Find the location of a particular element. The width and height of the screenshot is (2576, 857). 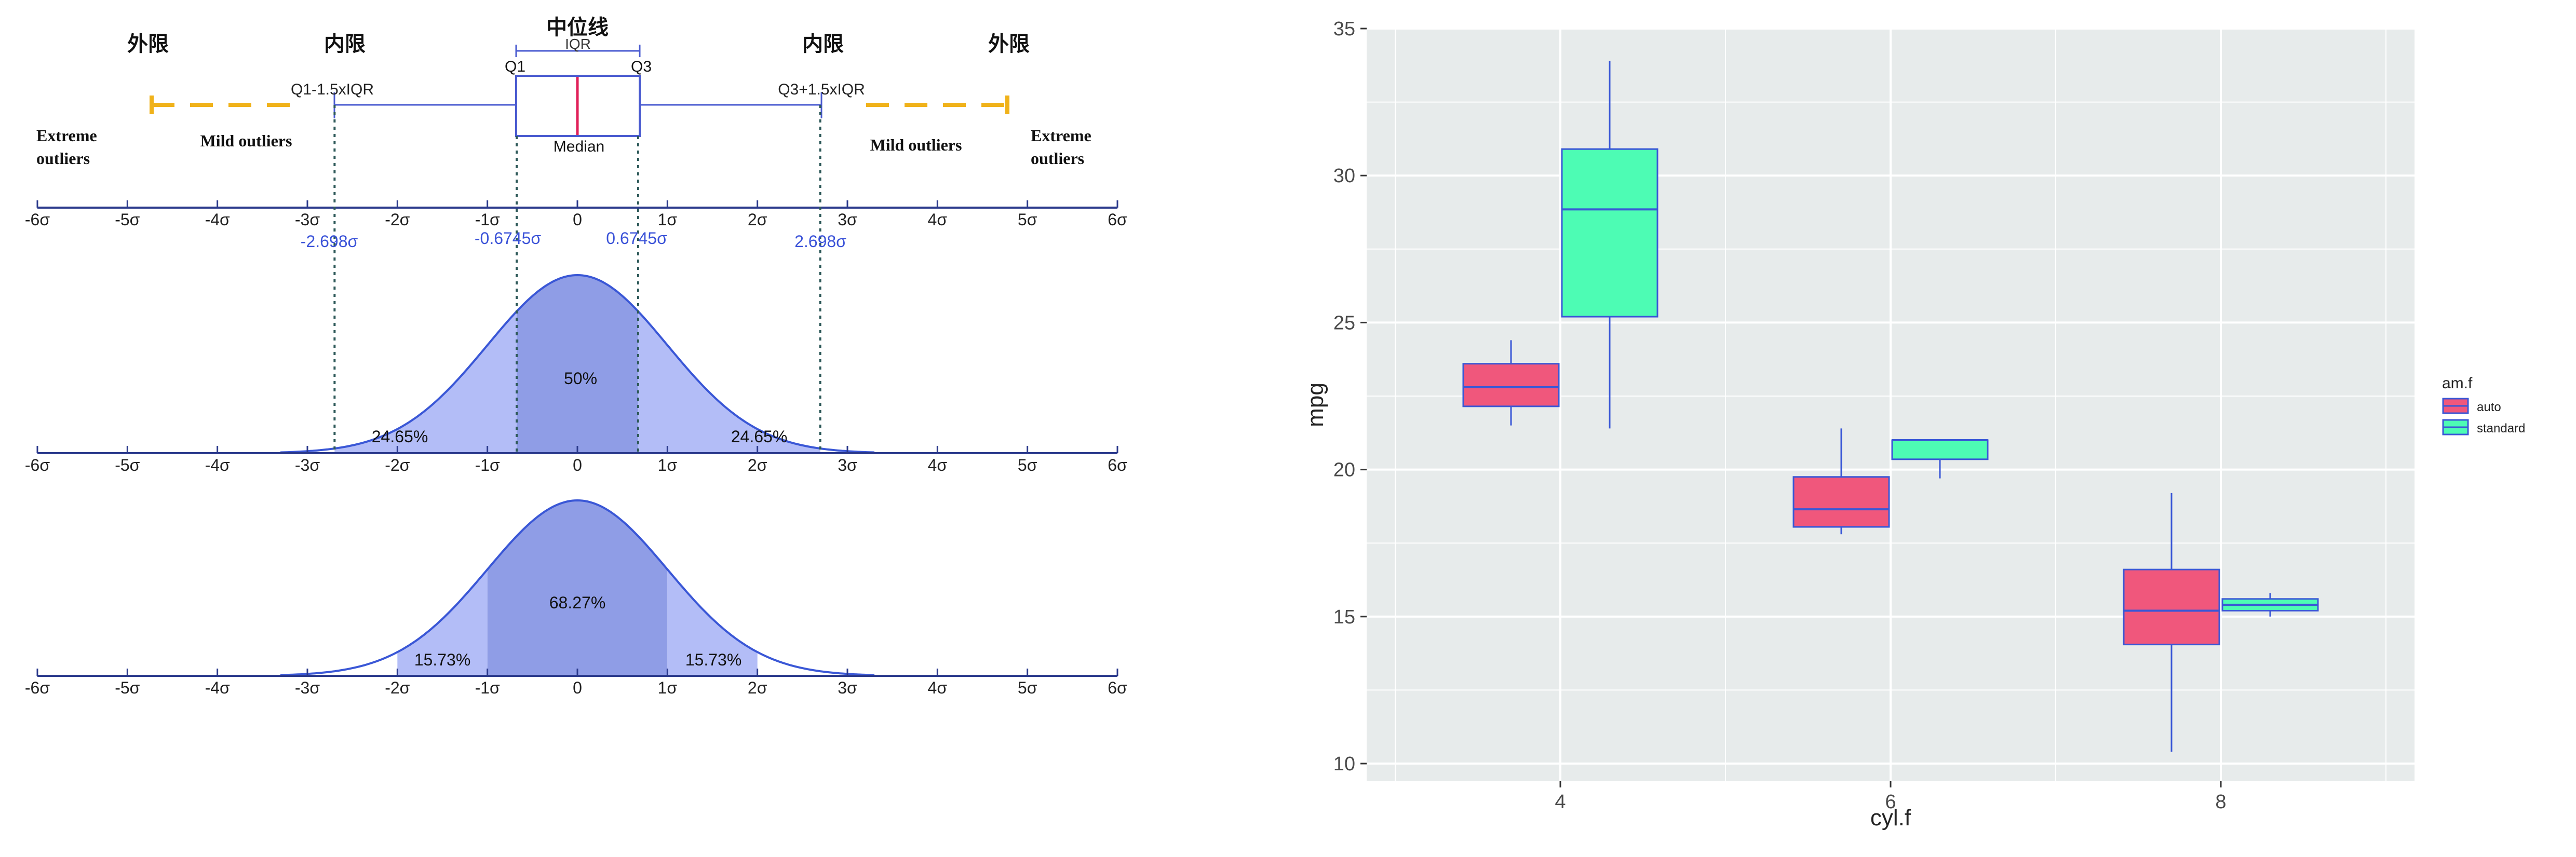

sigma-tick-label-bottom-8: 2σ is located at coordinates (757, 687).